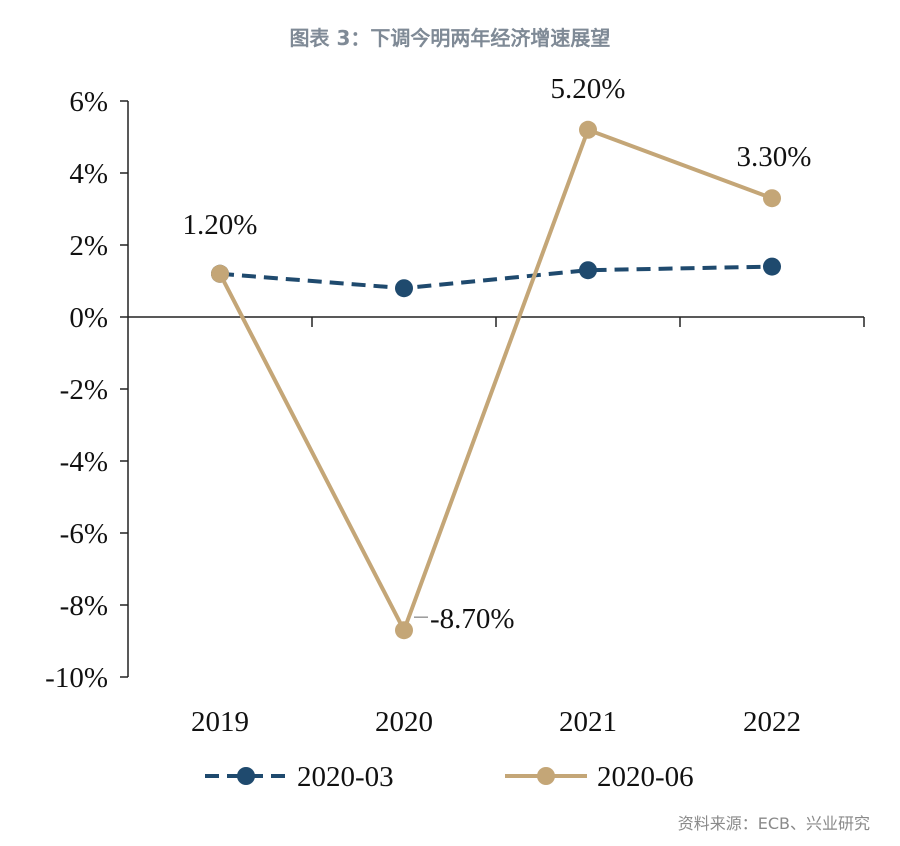  I want to click on data-label: 1.20%, so click(220, 225).